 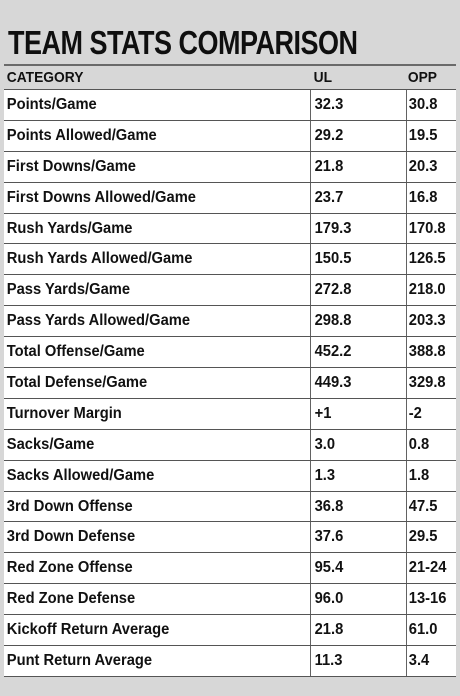 What do you see at coordinates (429, 383) in the screenshot?
I see `cell-opp: 329.8` at bounding box center [429, 383].